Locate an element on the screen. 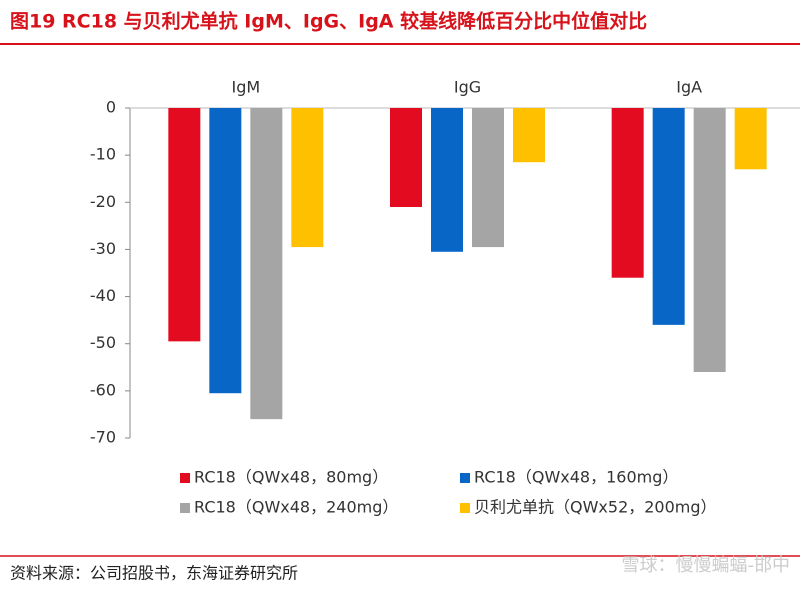  y-tick-label: -50 is located at coordinates (103, 342).